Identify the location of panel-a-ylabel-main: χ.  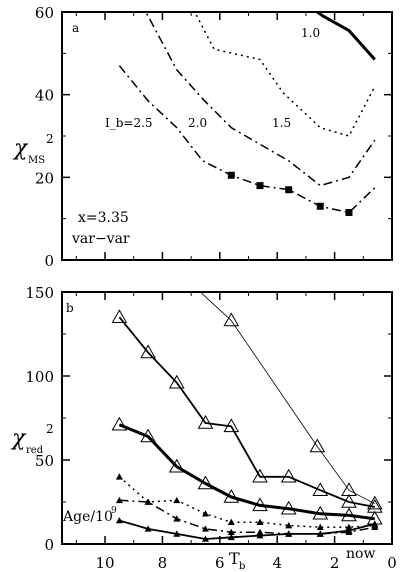
(20, 148).